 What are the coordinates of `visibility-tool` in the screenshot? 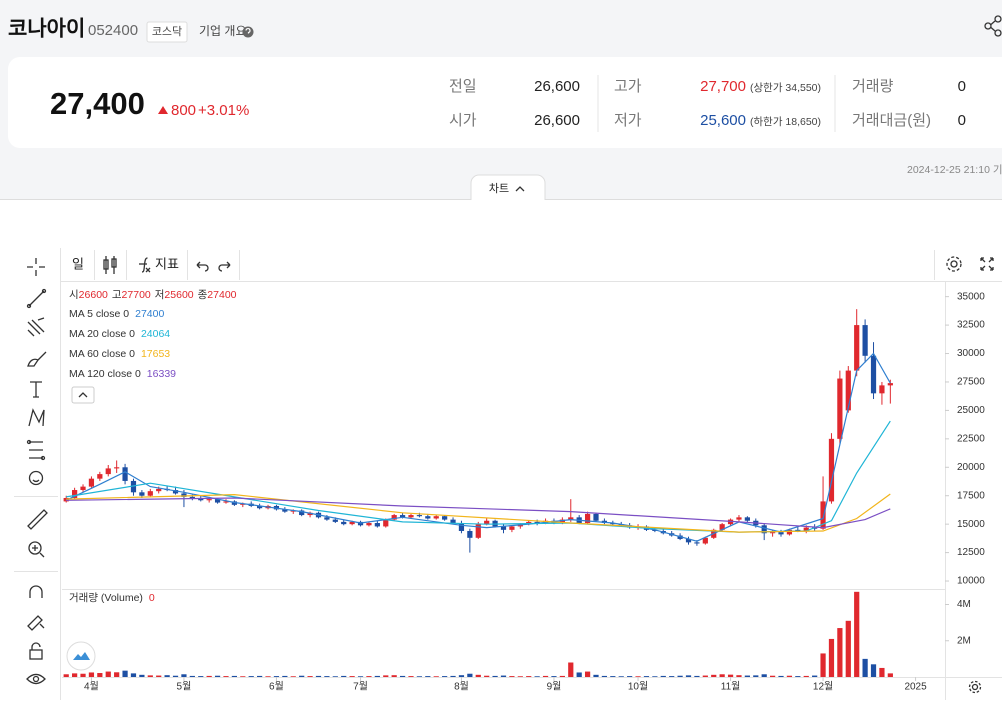 It's located at (36, 679).